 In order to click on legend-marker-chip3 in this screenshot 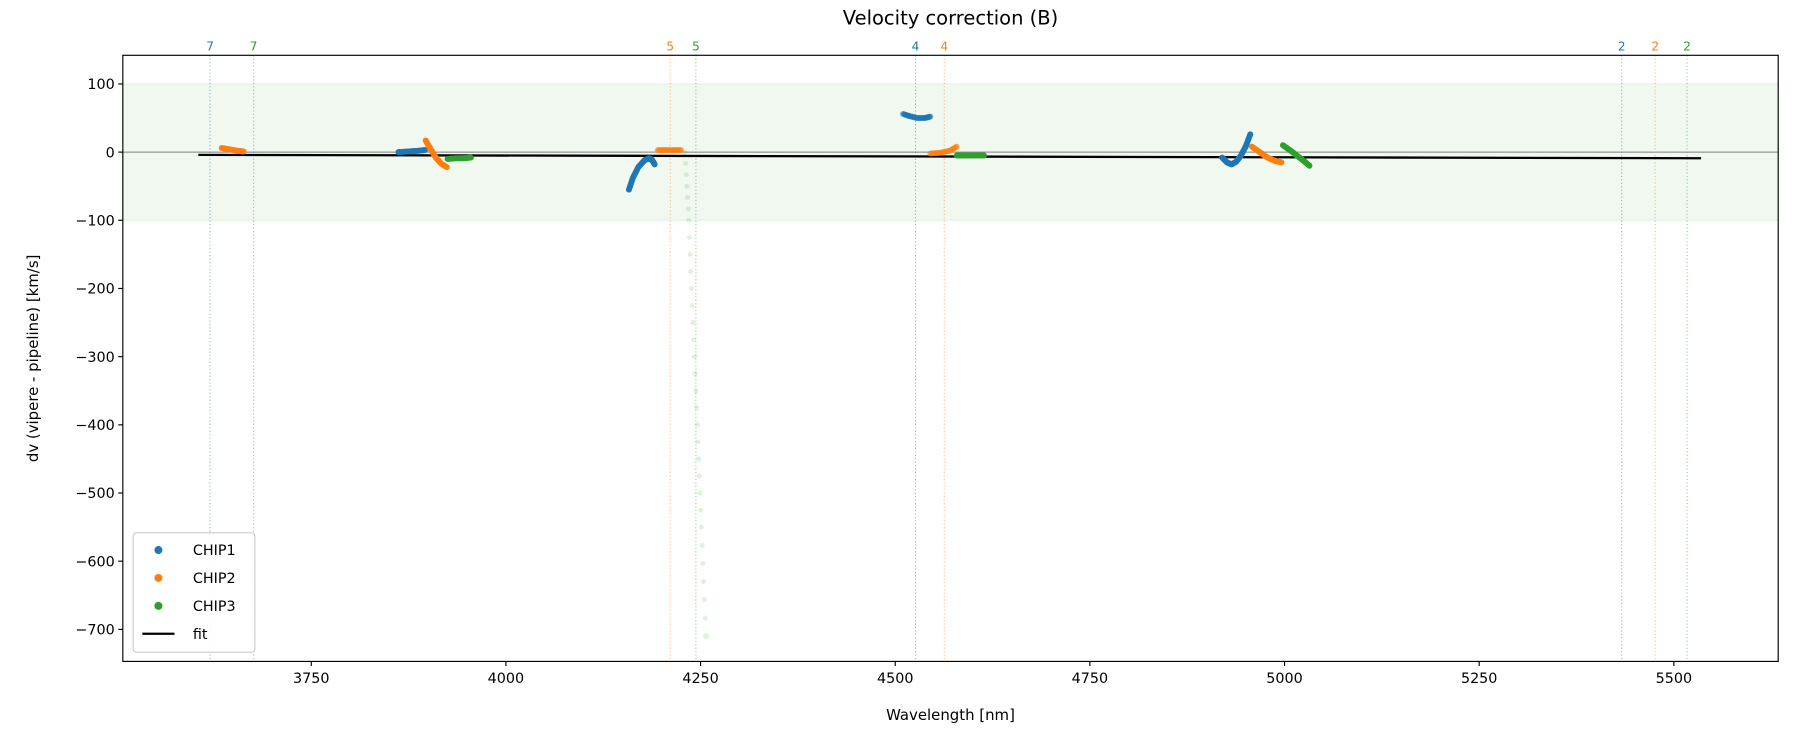, I will do `click(158, 605)`.